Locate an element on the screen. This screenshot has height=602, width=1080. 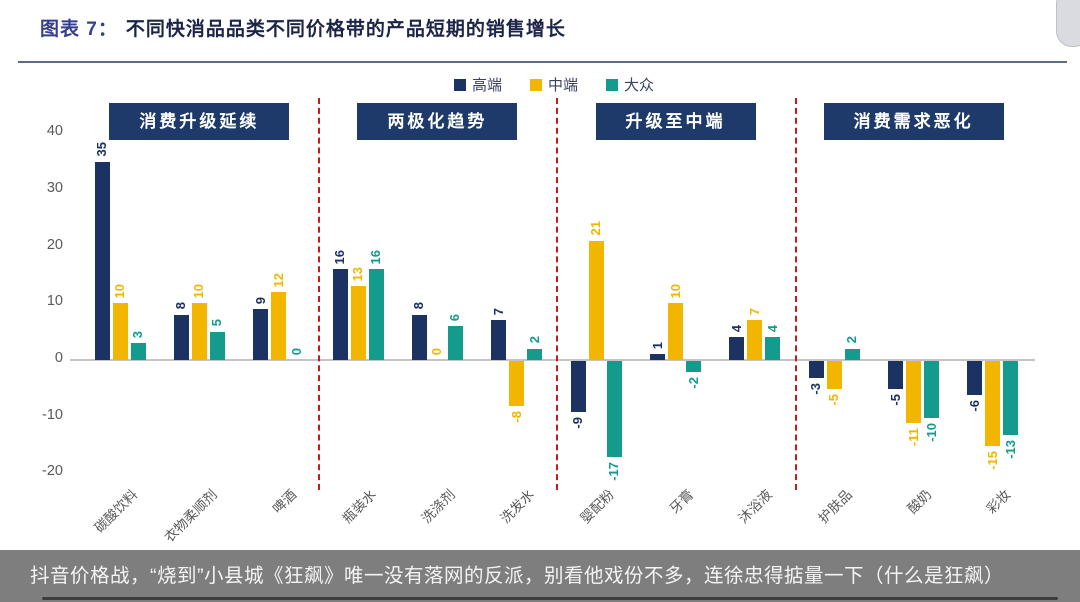
group-header: 两极化趋势 is located at coordinates (437, 121).